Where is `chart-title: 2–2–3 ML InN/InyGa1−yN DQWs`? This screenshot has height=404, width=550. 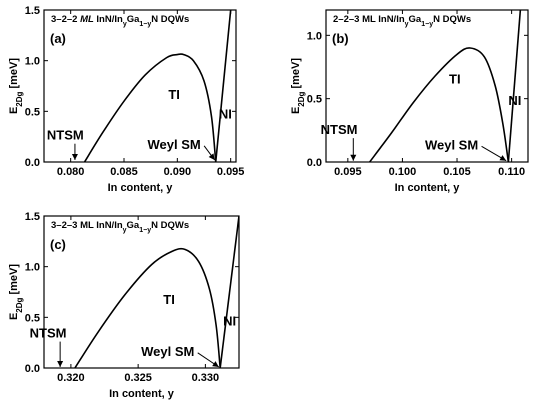
chart-title: 2–2–3 ML InN/InyGa1−yN DQWs is located at coordinates (402, 21).